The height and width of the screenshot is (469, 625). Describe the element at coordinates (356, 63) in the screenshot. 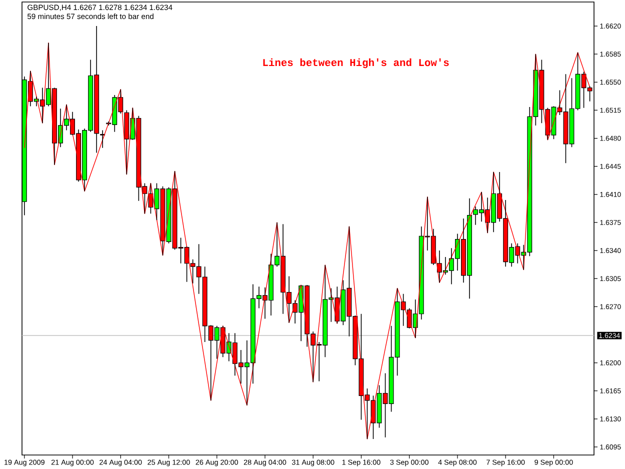

I see `annotation: Lines between High's and Low's` at that location.